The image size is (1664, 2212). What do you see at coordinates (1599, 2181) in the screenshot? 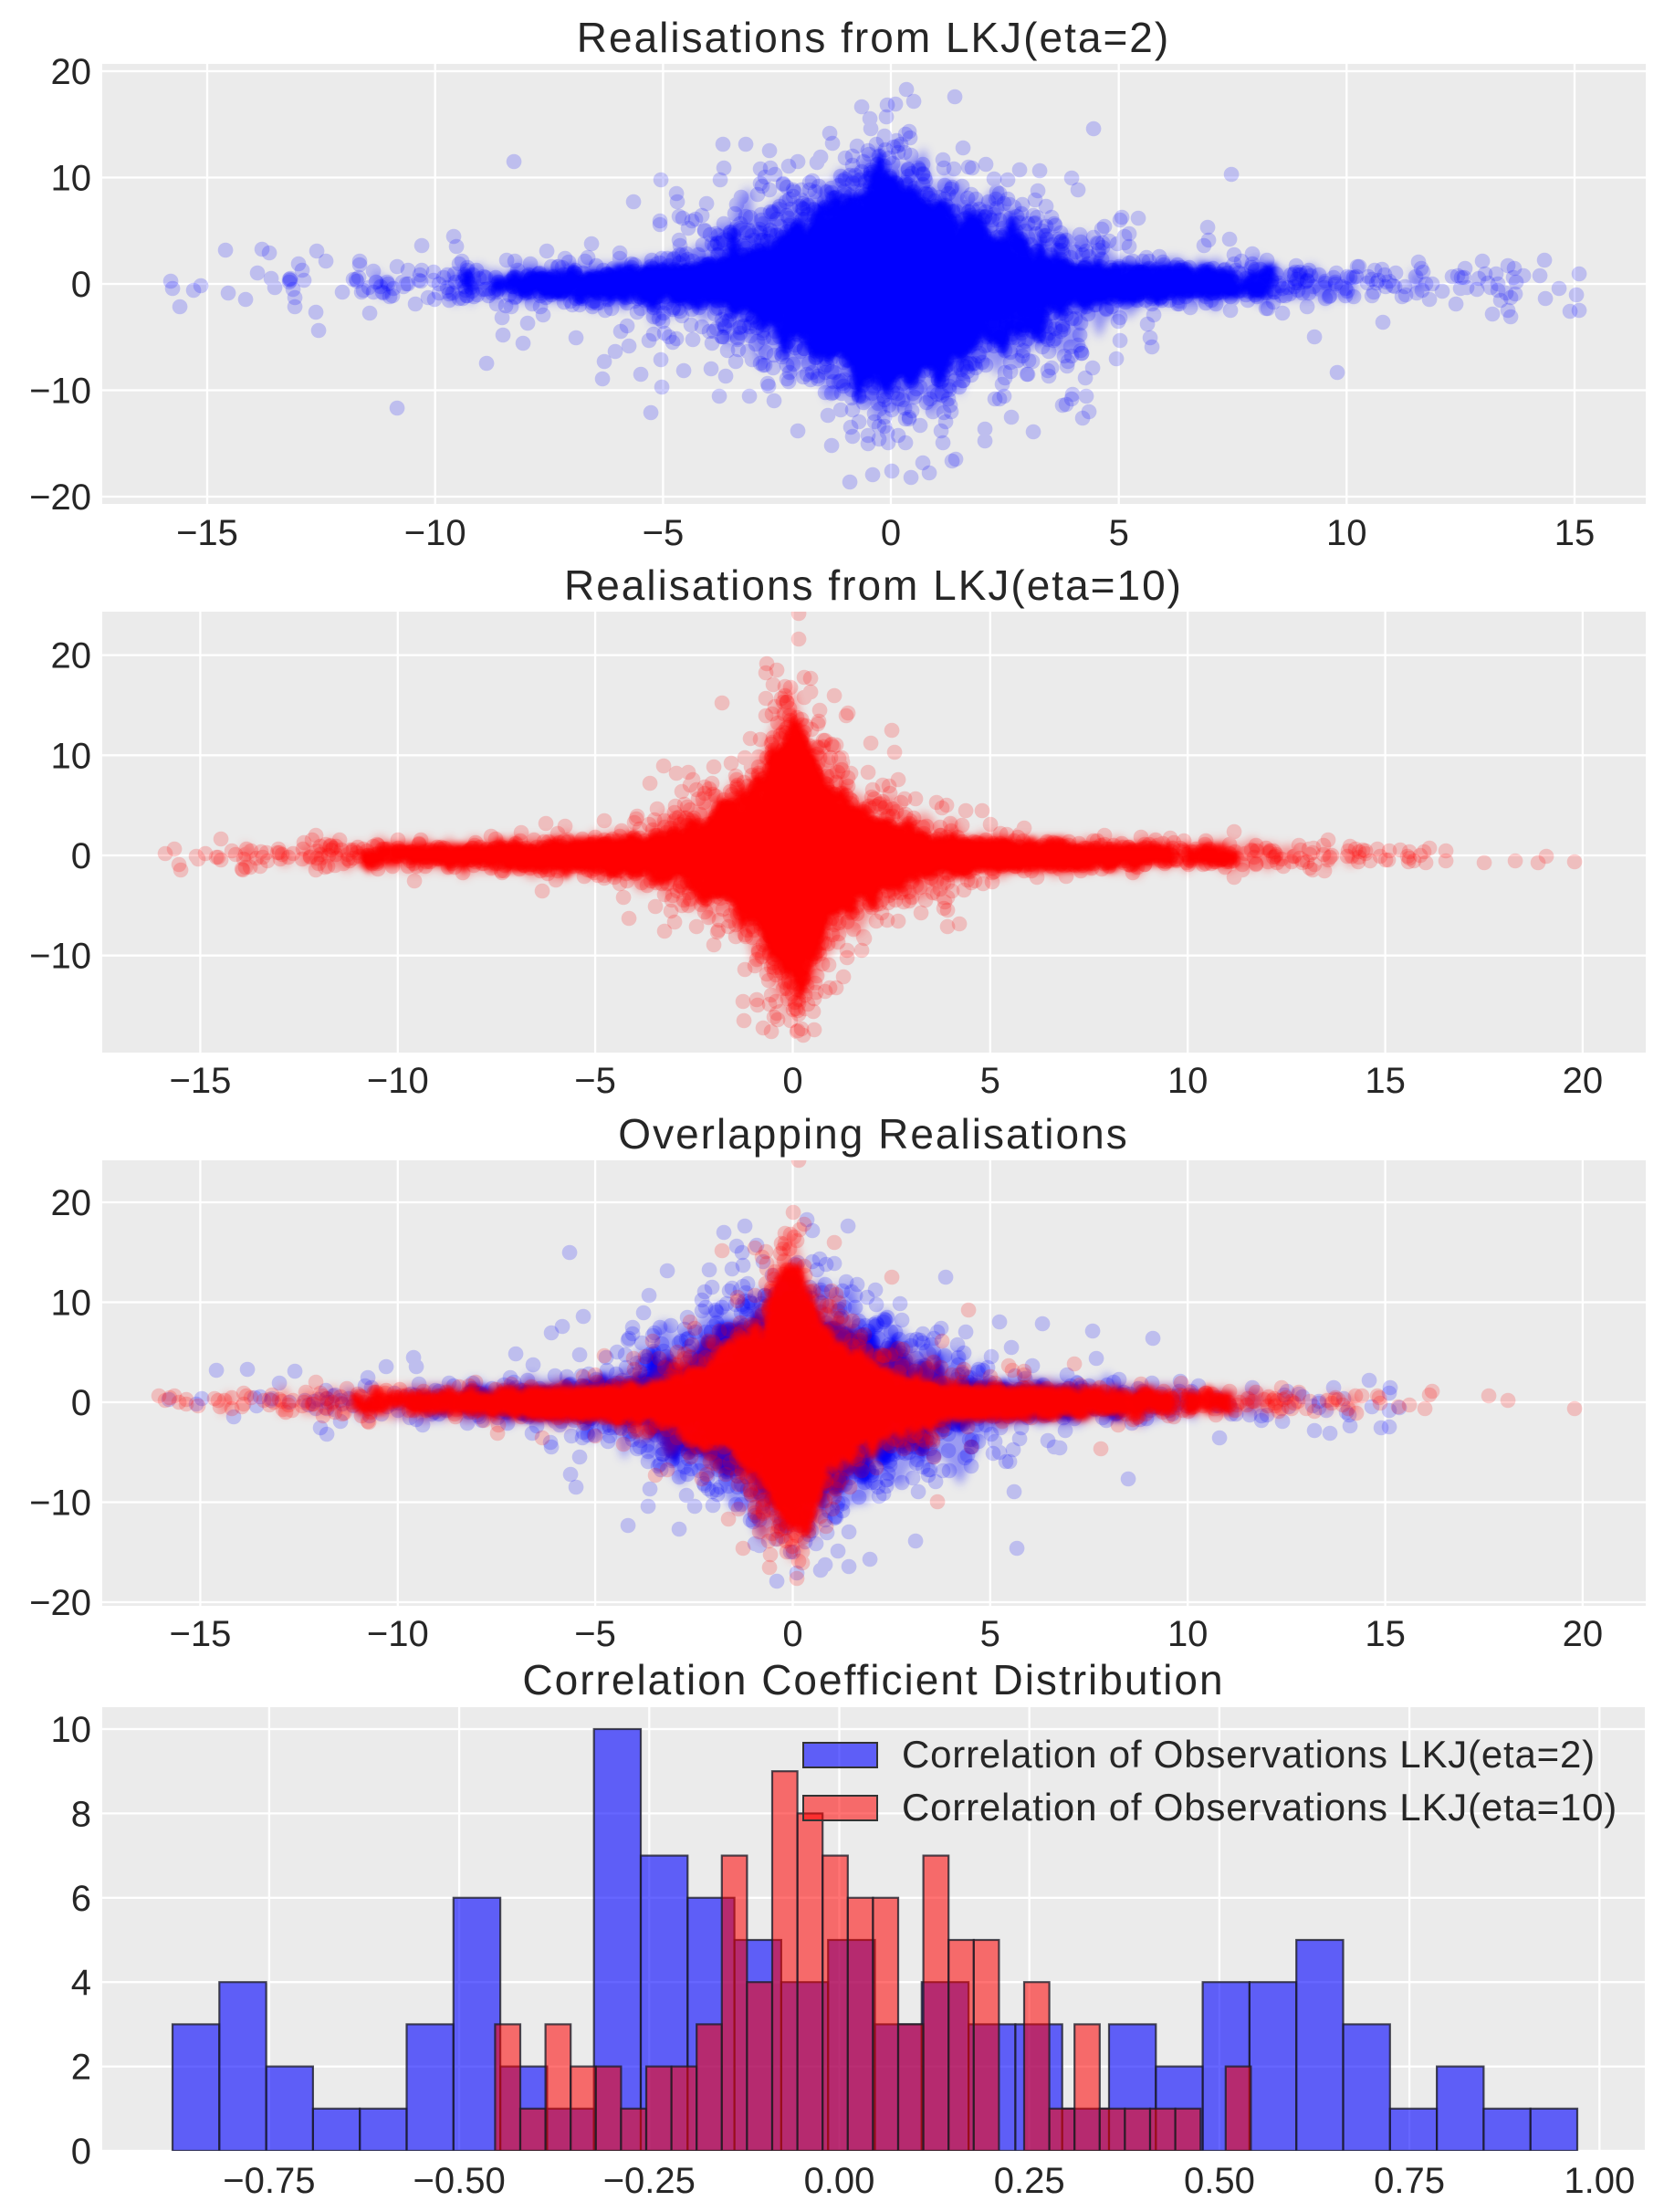
I see `svg-text: 1.00` at bounding box center [1599, 2181].